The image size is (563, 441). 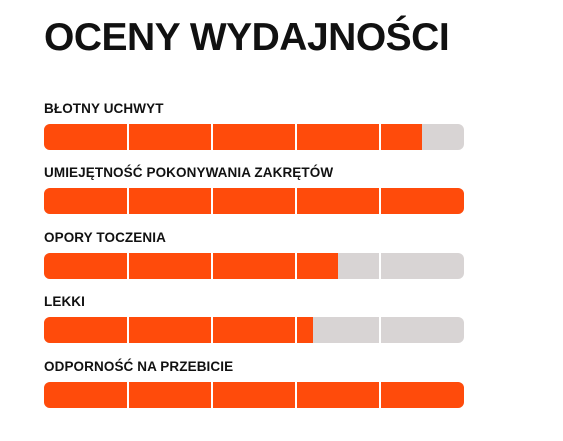 I want to click on rating-mud-grip: BŁOTNY UCHWYT, so click(x=254, y=125).